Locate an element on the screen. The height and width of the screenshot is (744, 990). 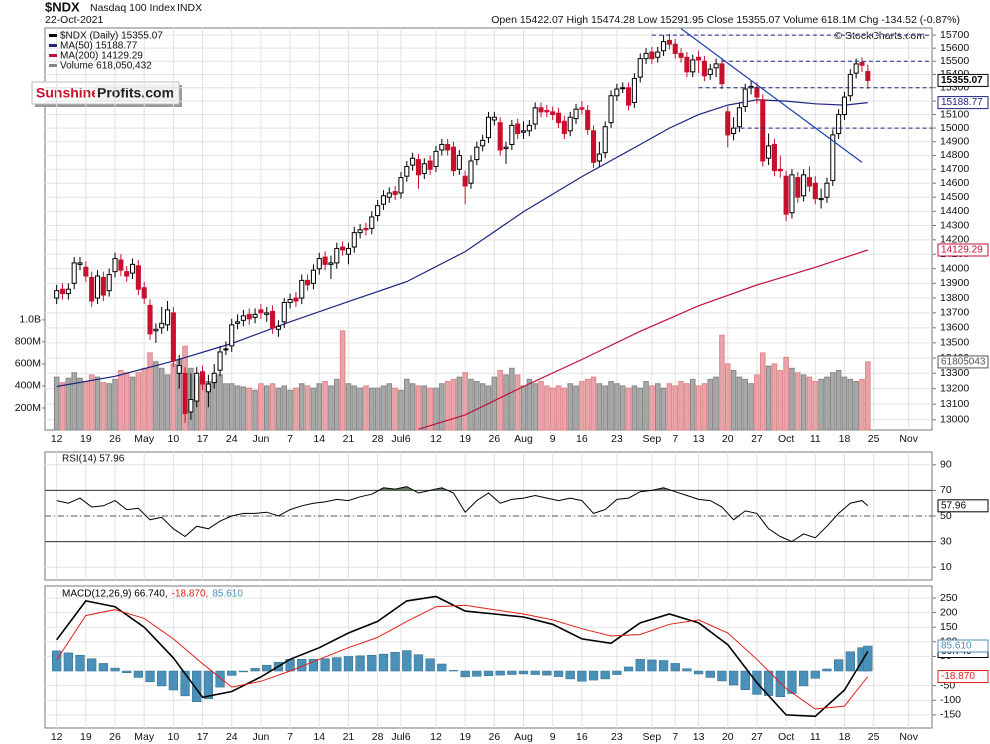
logo-left is located at coordinates (64, 93).